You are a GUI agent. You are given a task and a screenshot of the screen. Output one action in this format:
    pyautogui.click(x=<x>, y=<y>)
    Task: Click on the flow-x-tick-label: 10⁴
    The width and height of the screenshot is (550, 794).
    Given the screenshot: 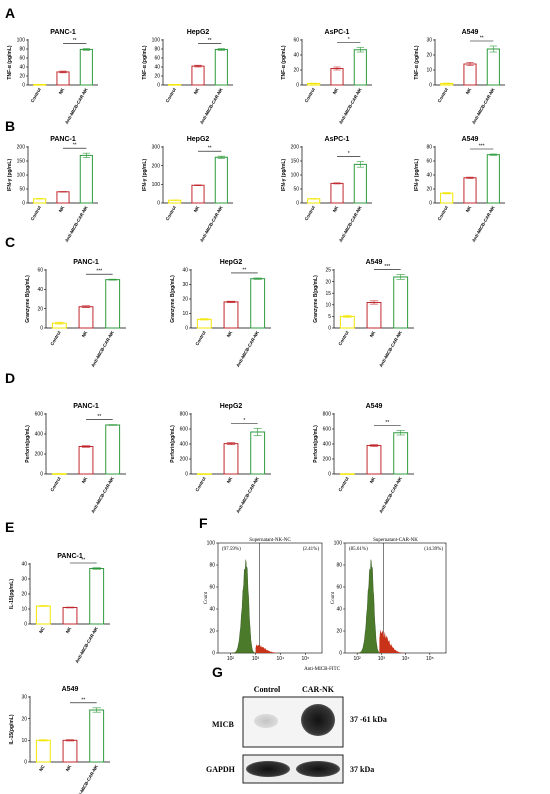 What is the action you would take?
    pyautogui.click(x=281, y=659)
    